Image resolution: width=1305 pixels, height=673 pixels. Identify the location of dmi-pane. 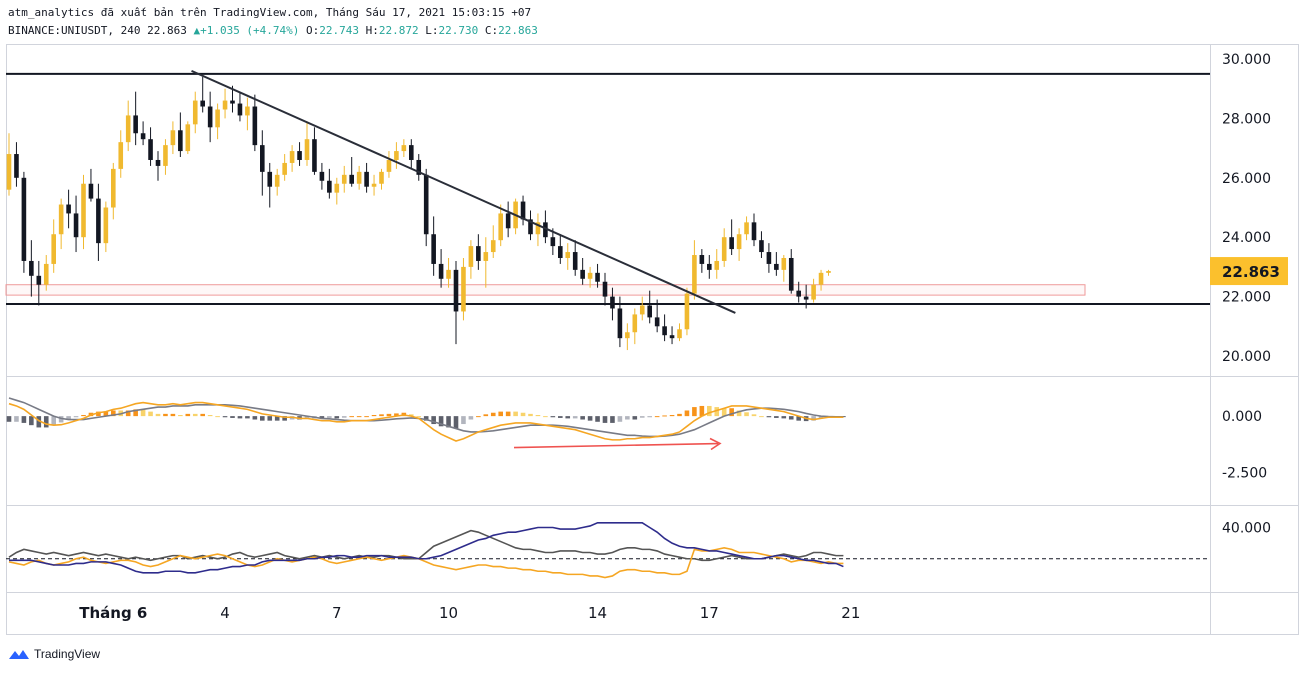
(608, 550).